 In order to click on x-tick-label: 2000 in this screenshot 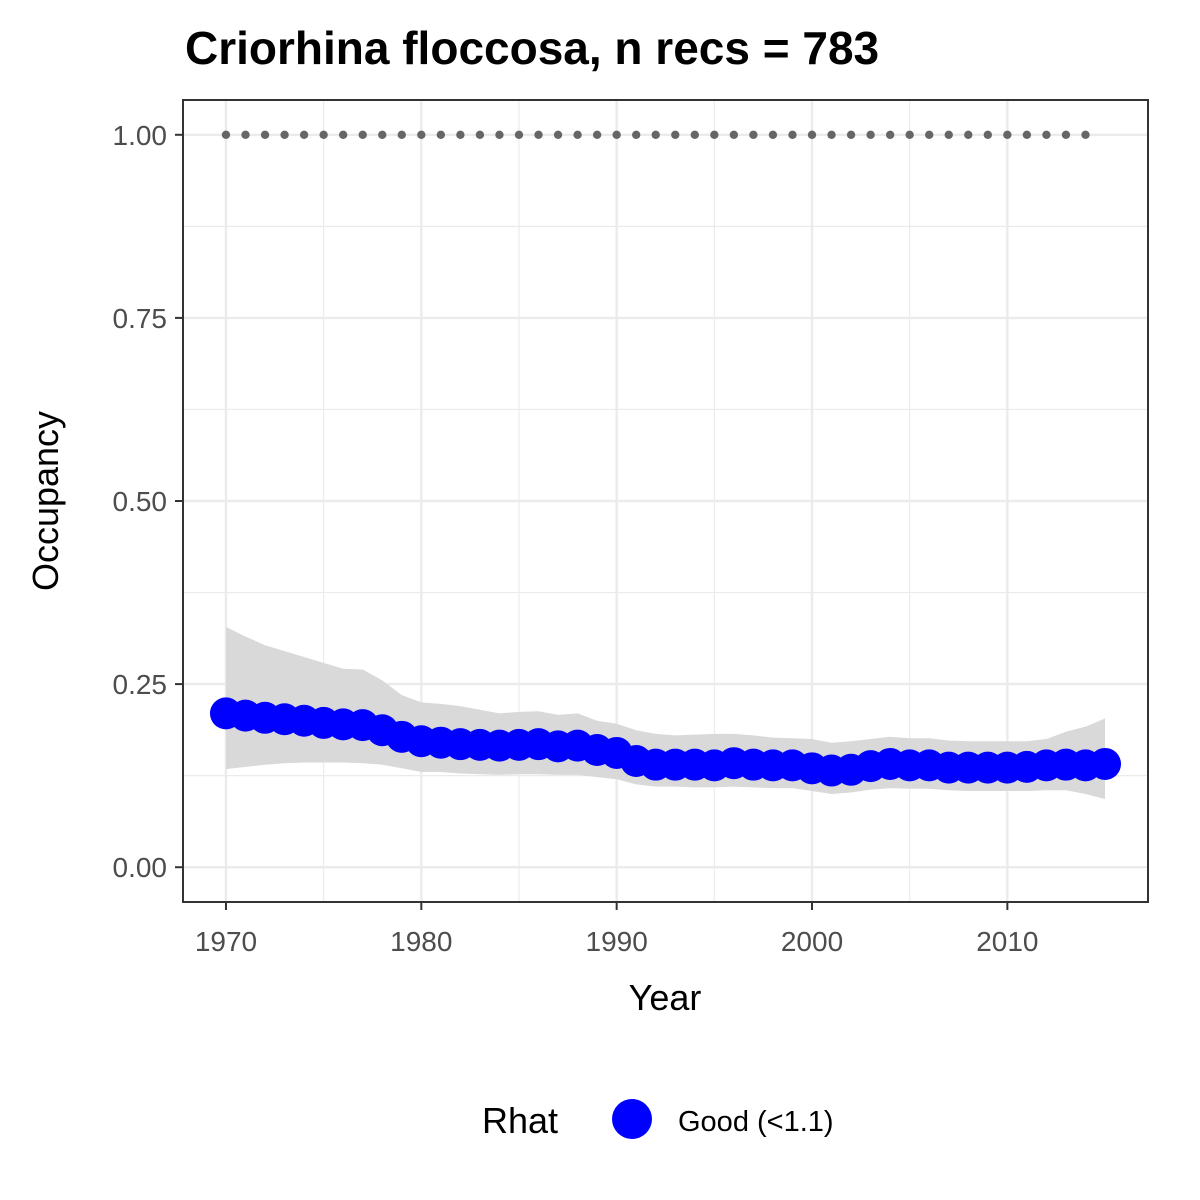, I will do `click(812, 941)`.